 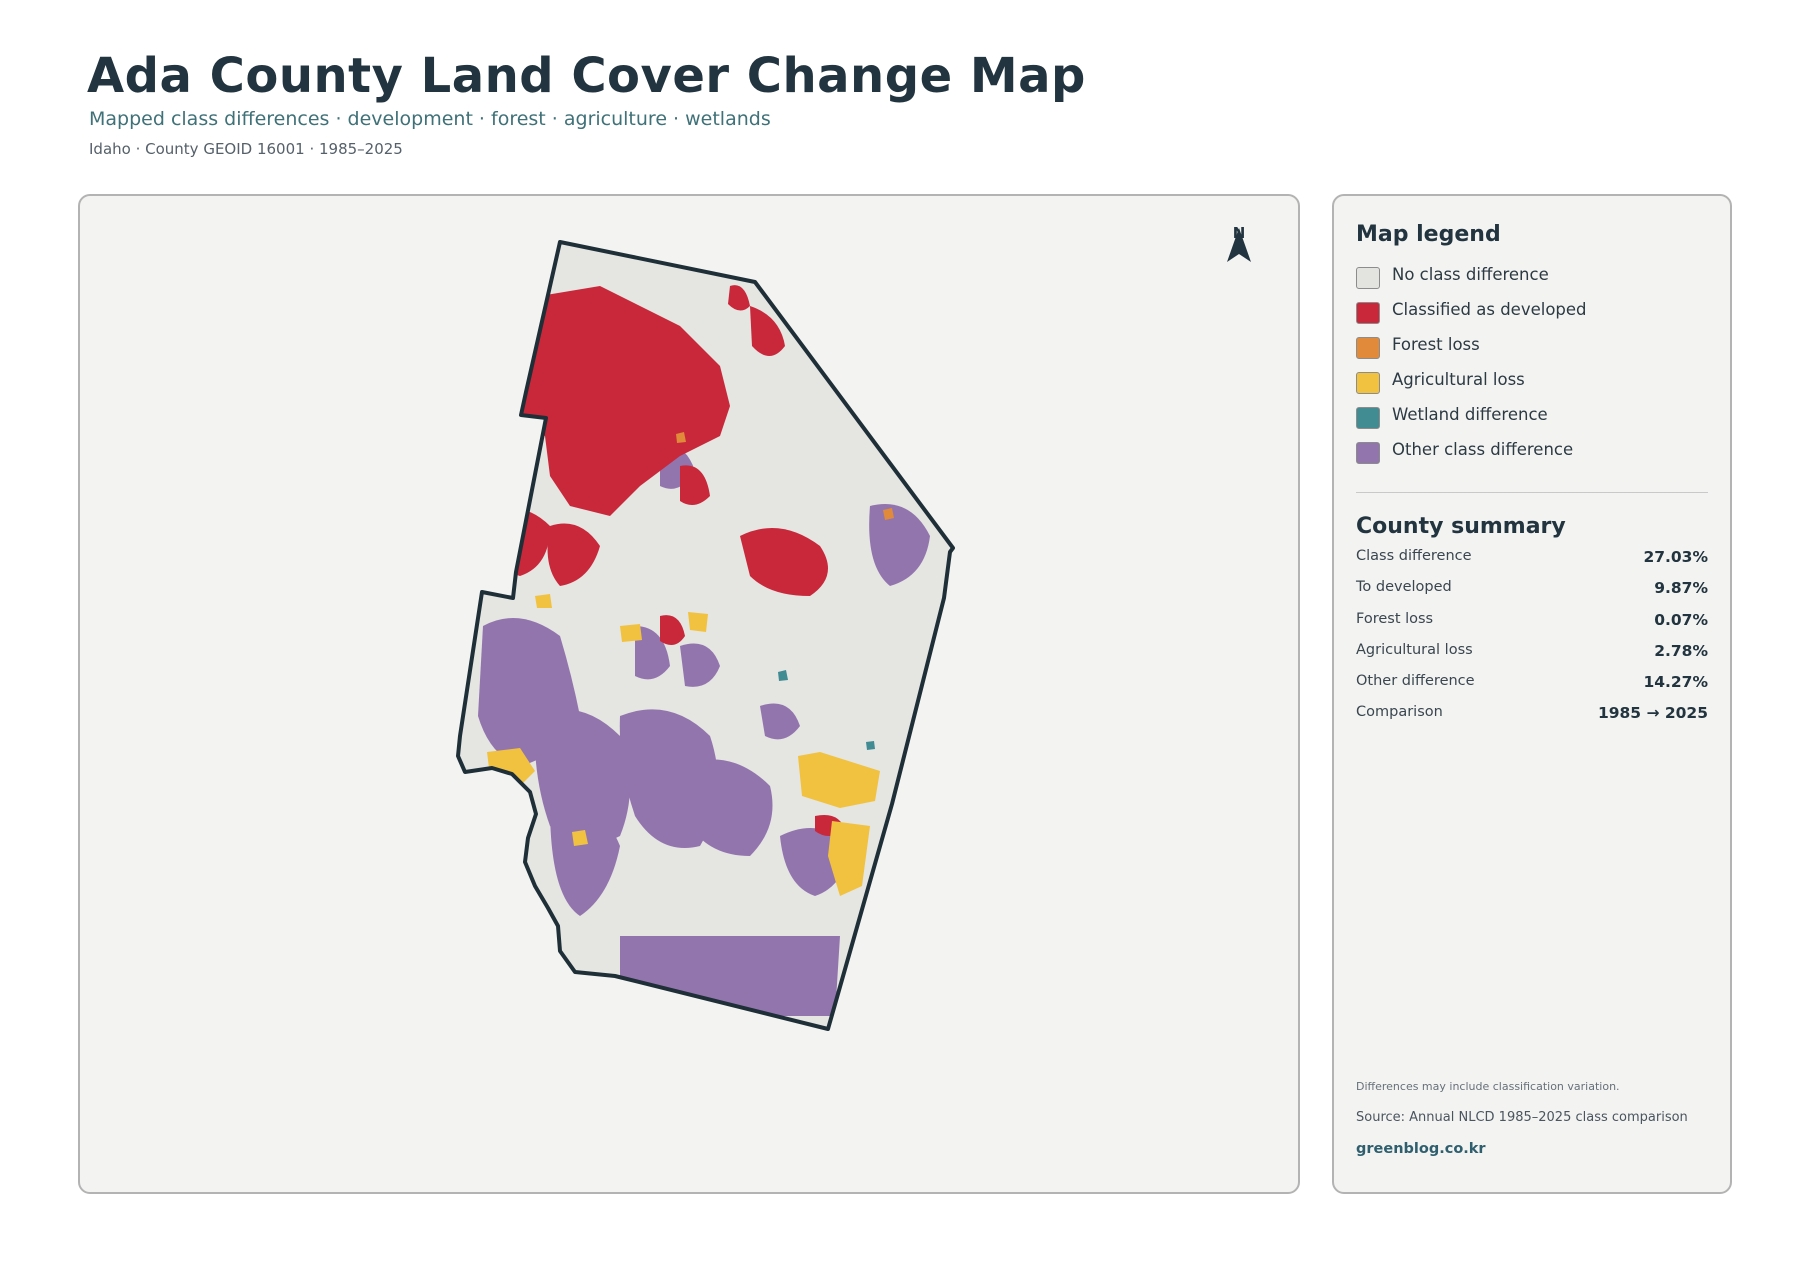 I want to click on legend-label: Classified as developed, so click(x=1489, y=309).